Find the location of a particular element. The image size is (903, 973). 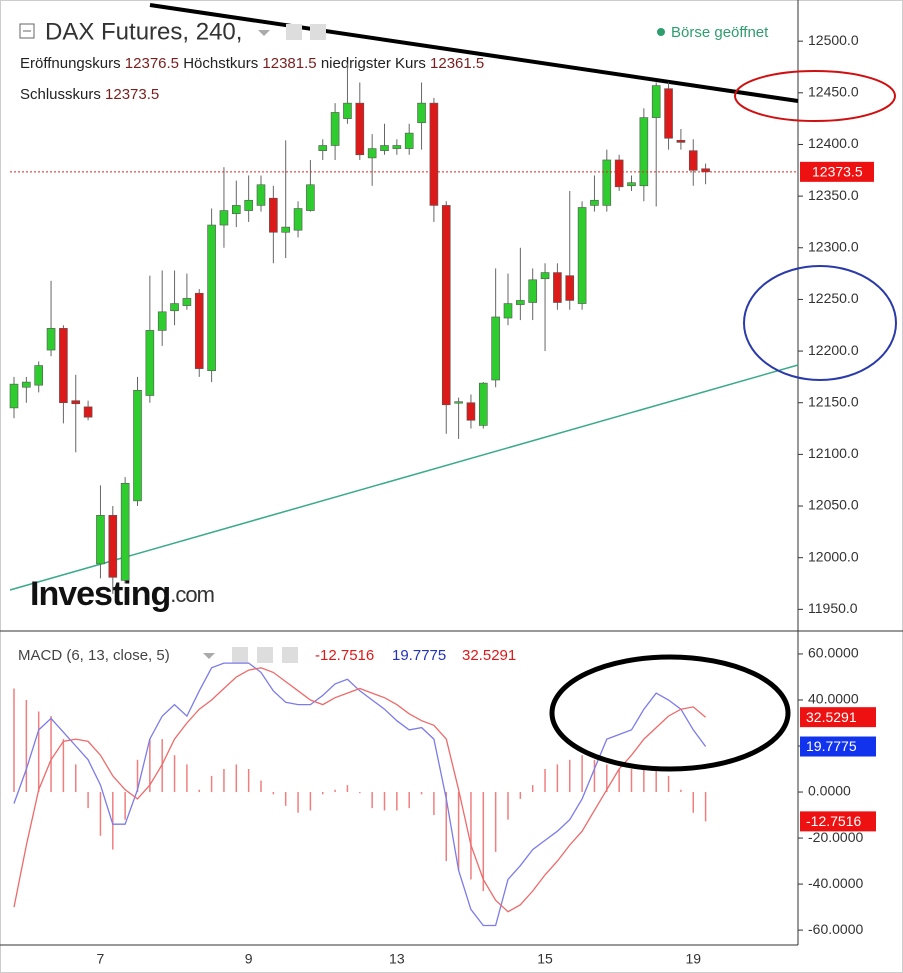

y-tick-label: 12050.0 is located at coordinates (833, 505).